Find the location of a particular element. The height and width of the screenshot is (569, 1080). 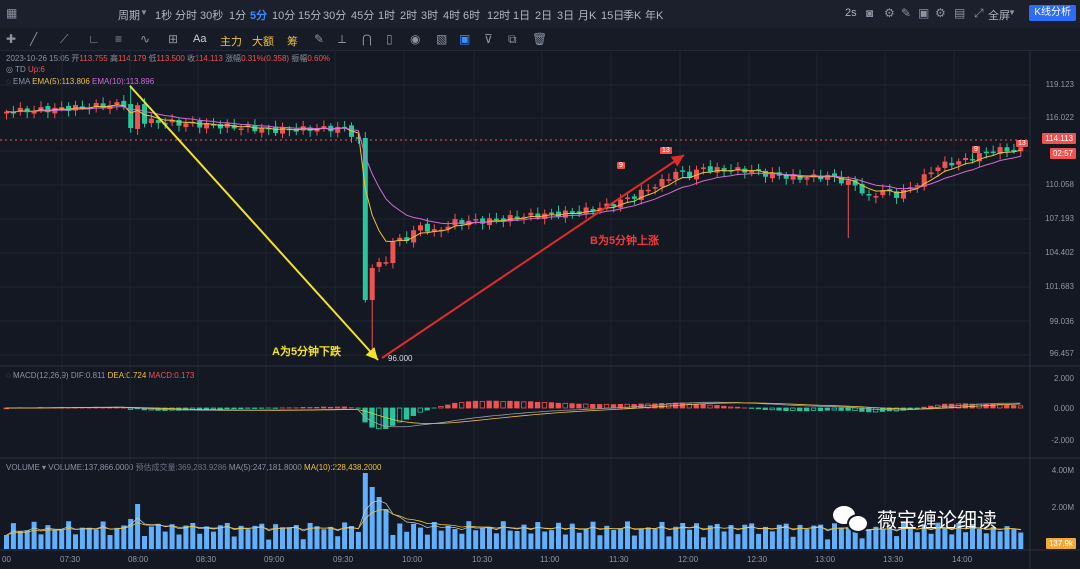

timeframe-tab: 30分 is located at coordinates (335, 16).